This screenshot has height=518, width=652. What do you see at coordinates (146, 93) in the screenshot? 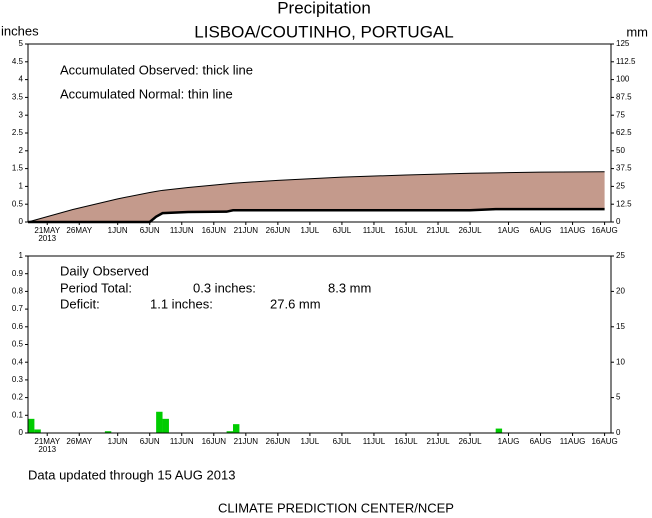
I see `annotation: Accumulated Normal: thin line` at bounding box center [146, 93].